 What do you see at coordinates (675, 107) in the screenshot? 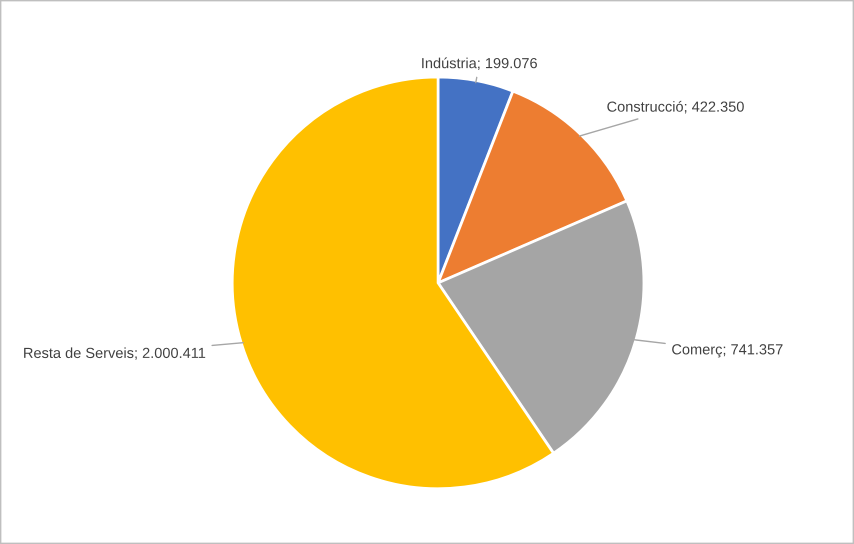
I see `slice-label: Construcció; 422.350` at bounding box center [675, 107].